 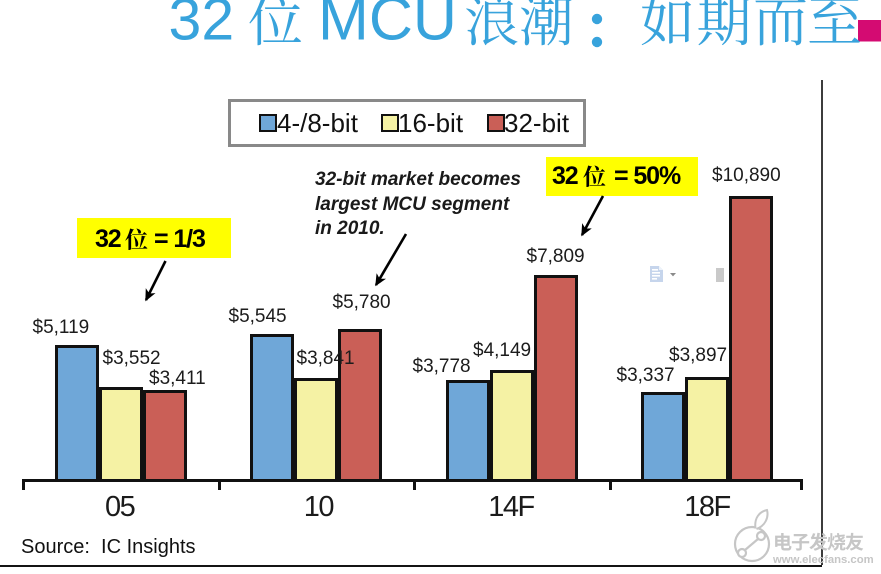 I want to click on svg-text: = 50%, so click(x=647, y=176).